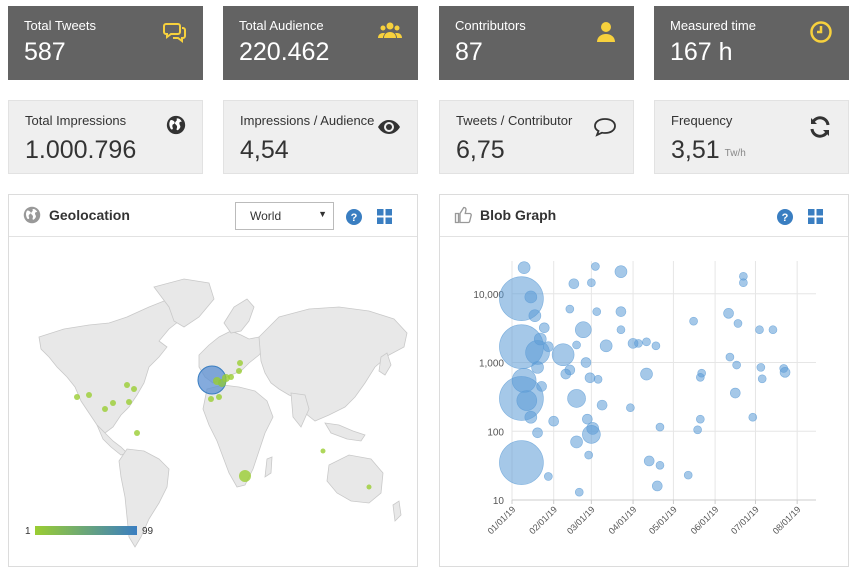 This screenshot has width=857, height=572. Describe the element at coordinates (266, 216) in the screenshot. I see `region-select-value: World` at that location.